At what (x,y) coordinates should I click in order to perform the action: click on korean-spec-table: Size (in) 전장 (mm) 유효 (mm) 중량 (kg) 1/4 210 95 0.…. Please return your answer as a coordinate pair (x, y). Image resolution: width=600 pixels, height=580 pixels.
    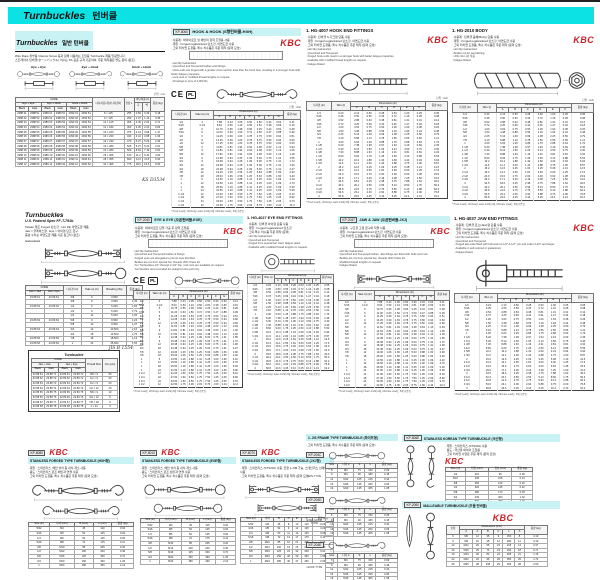
    Looking at the image, I should click on (489, 485).